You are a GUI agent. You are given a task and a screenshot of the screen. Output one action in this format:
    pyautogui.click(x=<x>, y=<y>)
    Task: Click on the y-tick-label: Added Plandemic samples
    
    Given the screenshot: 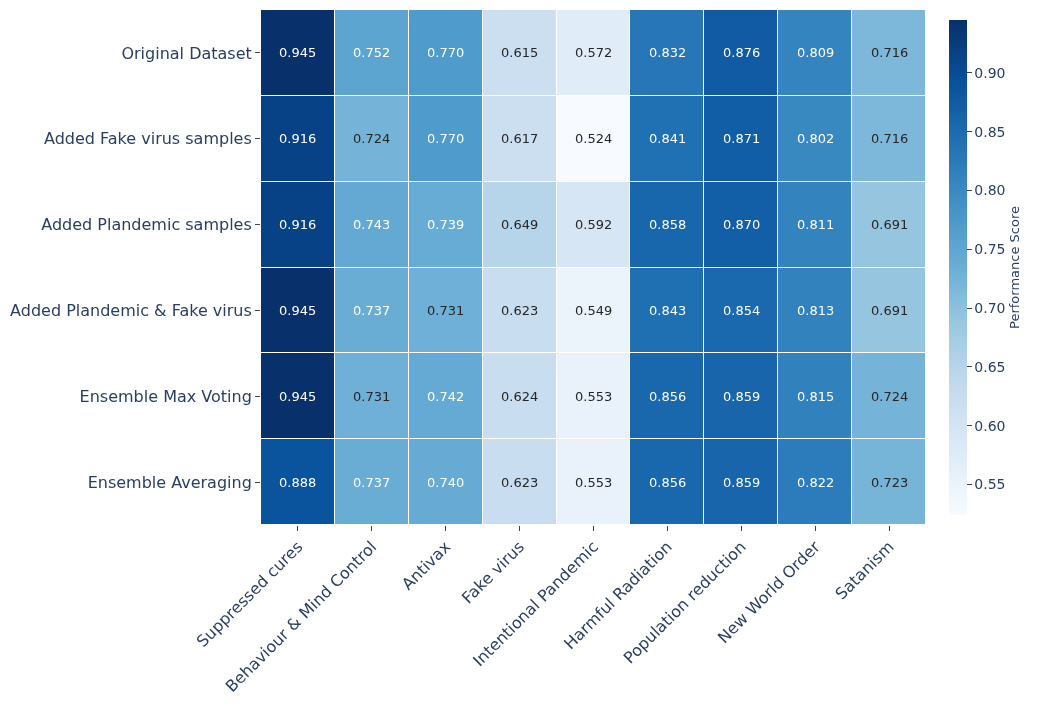 What is the action you would take?
    pyautogui.click(x=146, y=225)
    